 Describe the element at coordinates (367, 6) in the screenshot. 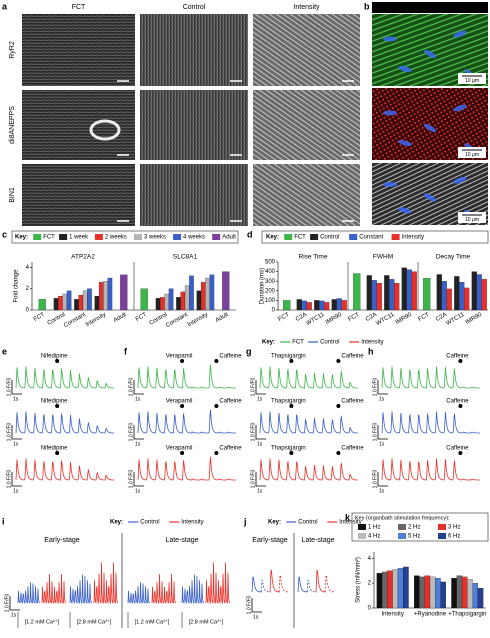

I see `panel-letter: b` at that location.